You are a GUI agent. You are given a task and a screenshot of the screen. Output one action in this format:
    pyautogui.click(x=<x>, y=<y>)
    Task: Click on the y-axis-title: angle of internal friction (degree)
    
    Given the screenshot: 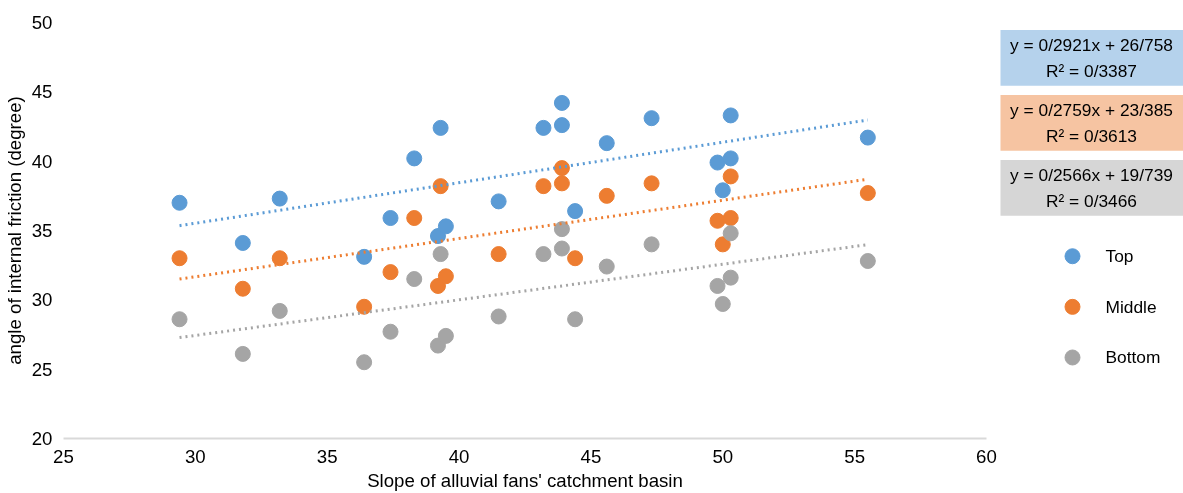 What is the action you would take?
    pyautogui.click(x=14, y=230)
    